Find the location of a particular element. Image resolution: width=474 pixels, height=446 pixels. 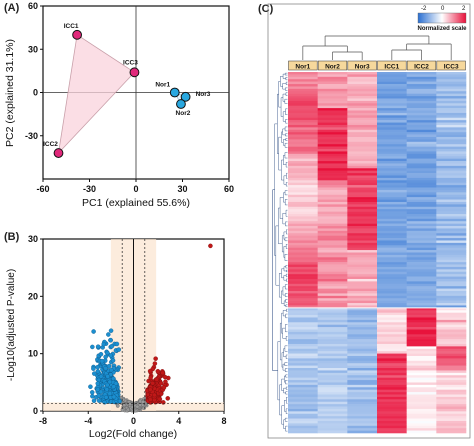

volcano-x-tick-label: 0 is located at coordinates (133, 421).